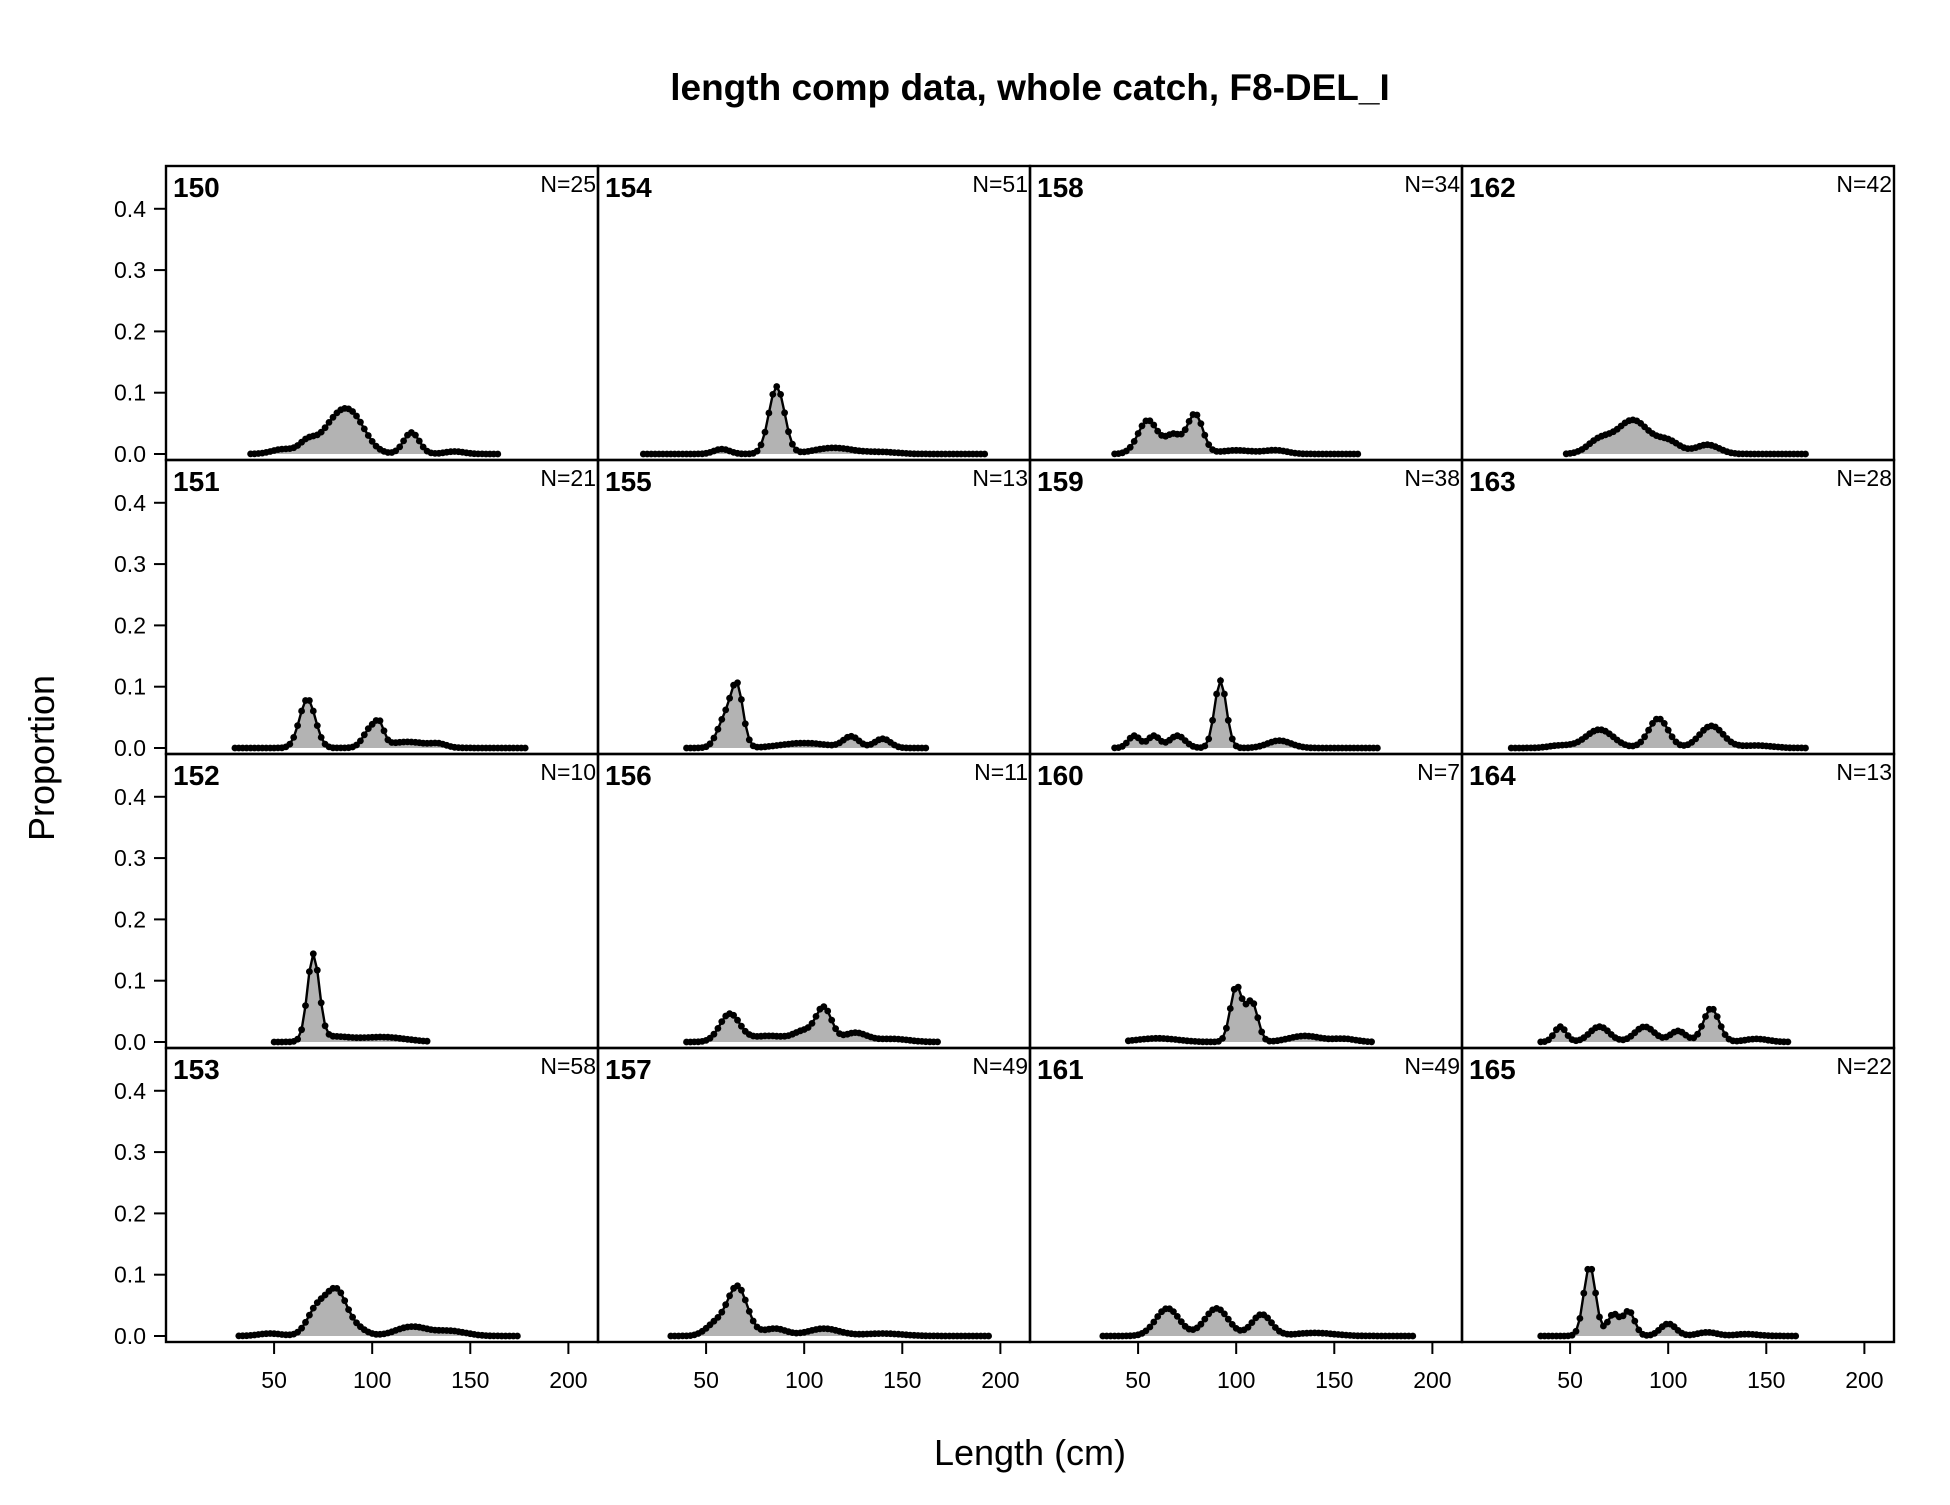 The height and width of the screenshot is (1505, 1950). What do you see at coordinates (1864, 772) in the screenshot?
I see `sample-size-label: N=13` at bounding box center [1864, 772].